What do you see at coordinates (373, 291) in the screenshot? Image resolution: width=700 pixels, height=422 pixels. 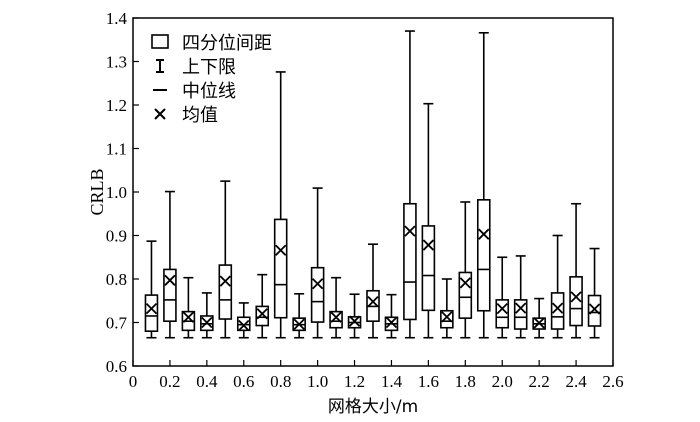 I see `box-1.3` at bounding box center [373, 291].